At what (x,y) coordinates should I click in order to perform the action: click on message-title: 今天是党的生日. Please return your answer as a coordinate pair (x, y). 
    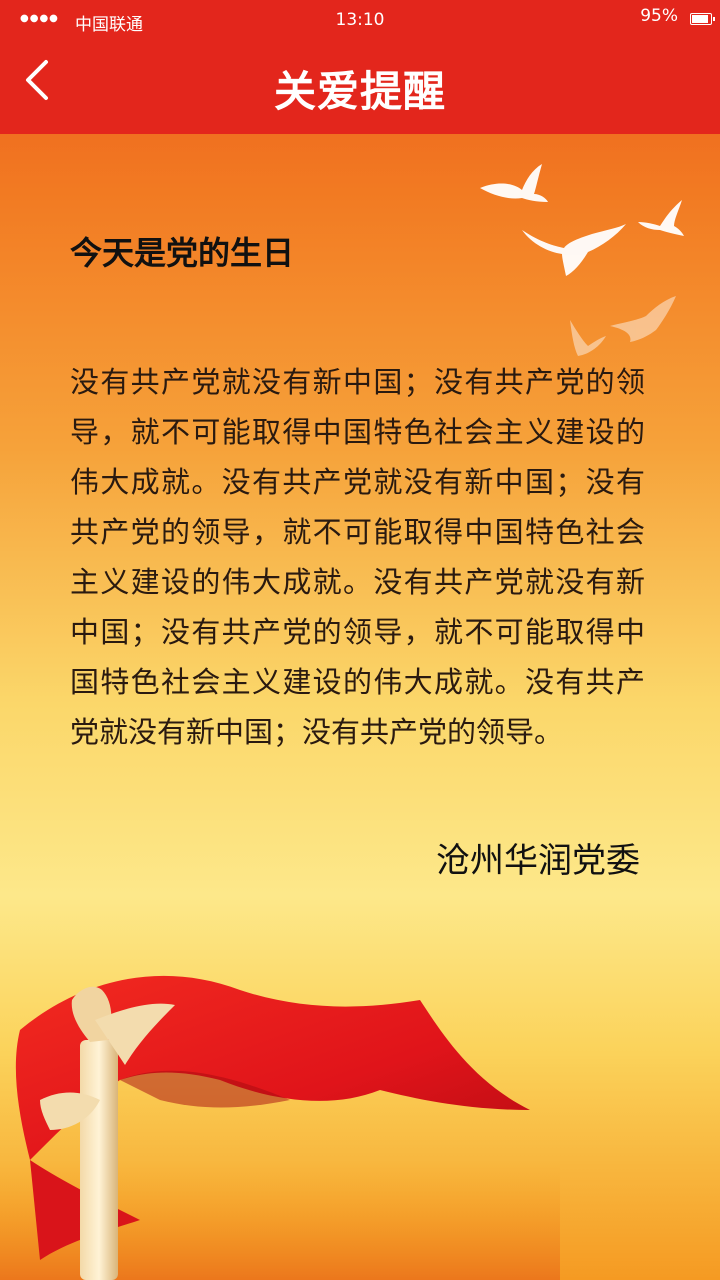
    Looking at the image, I should click on (182, 253).